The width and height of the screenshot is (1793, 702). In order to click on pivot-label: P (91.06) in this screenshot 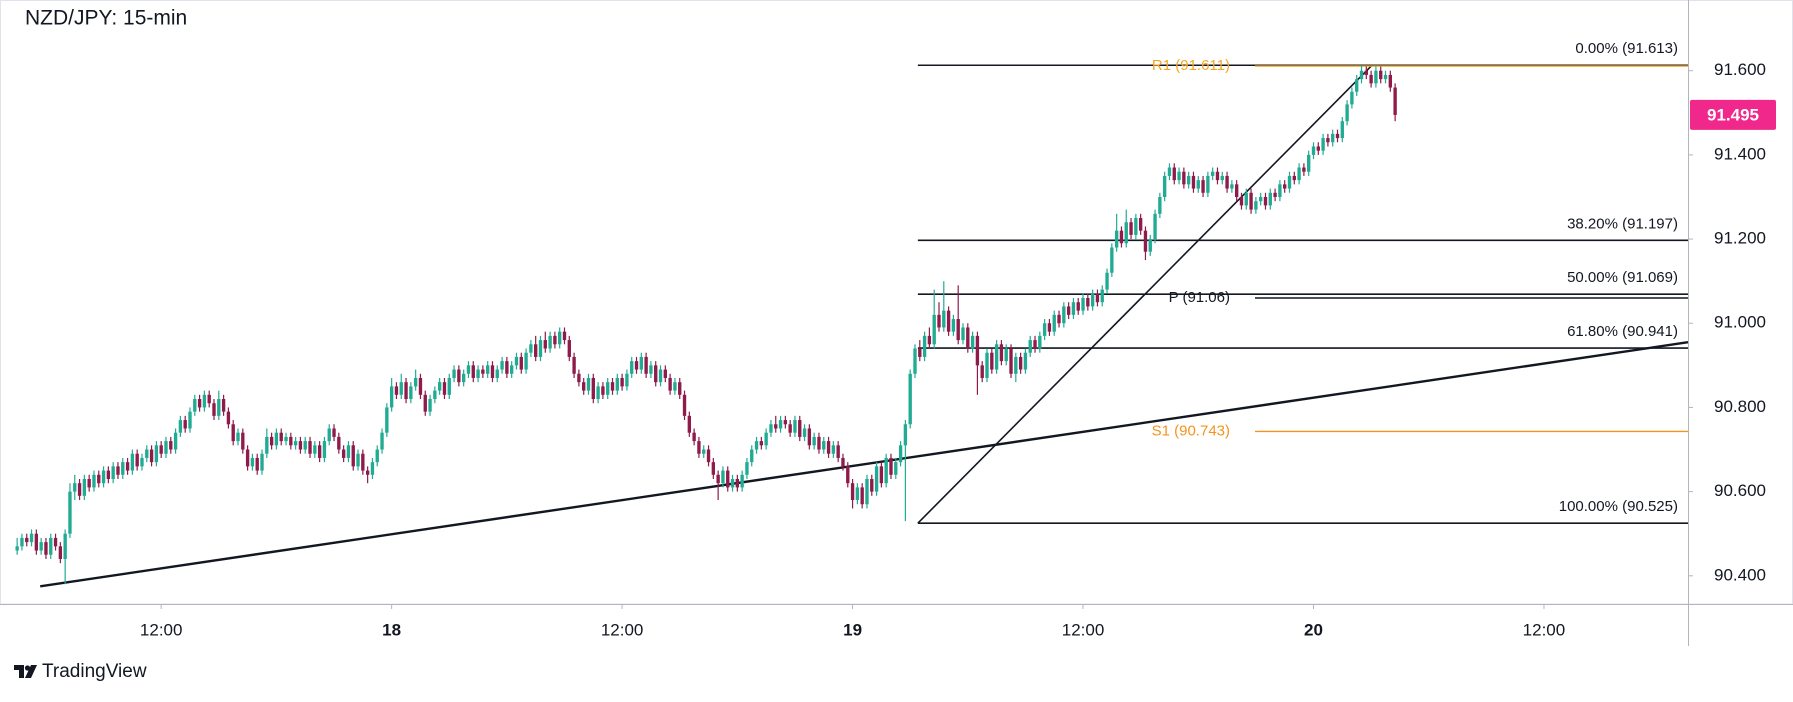, I will do `click(1199, 297)`.